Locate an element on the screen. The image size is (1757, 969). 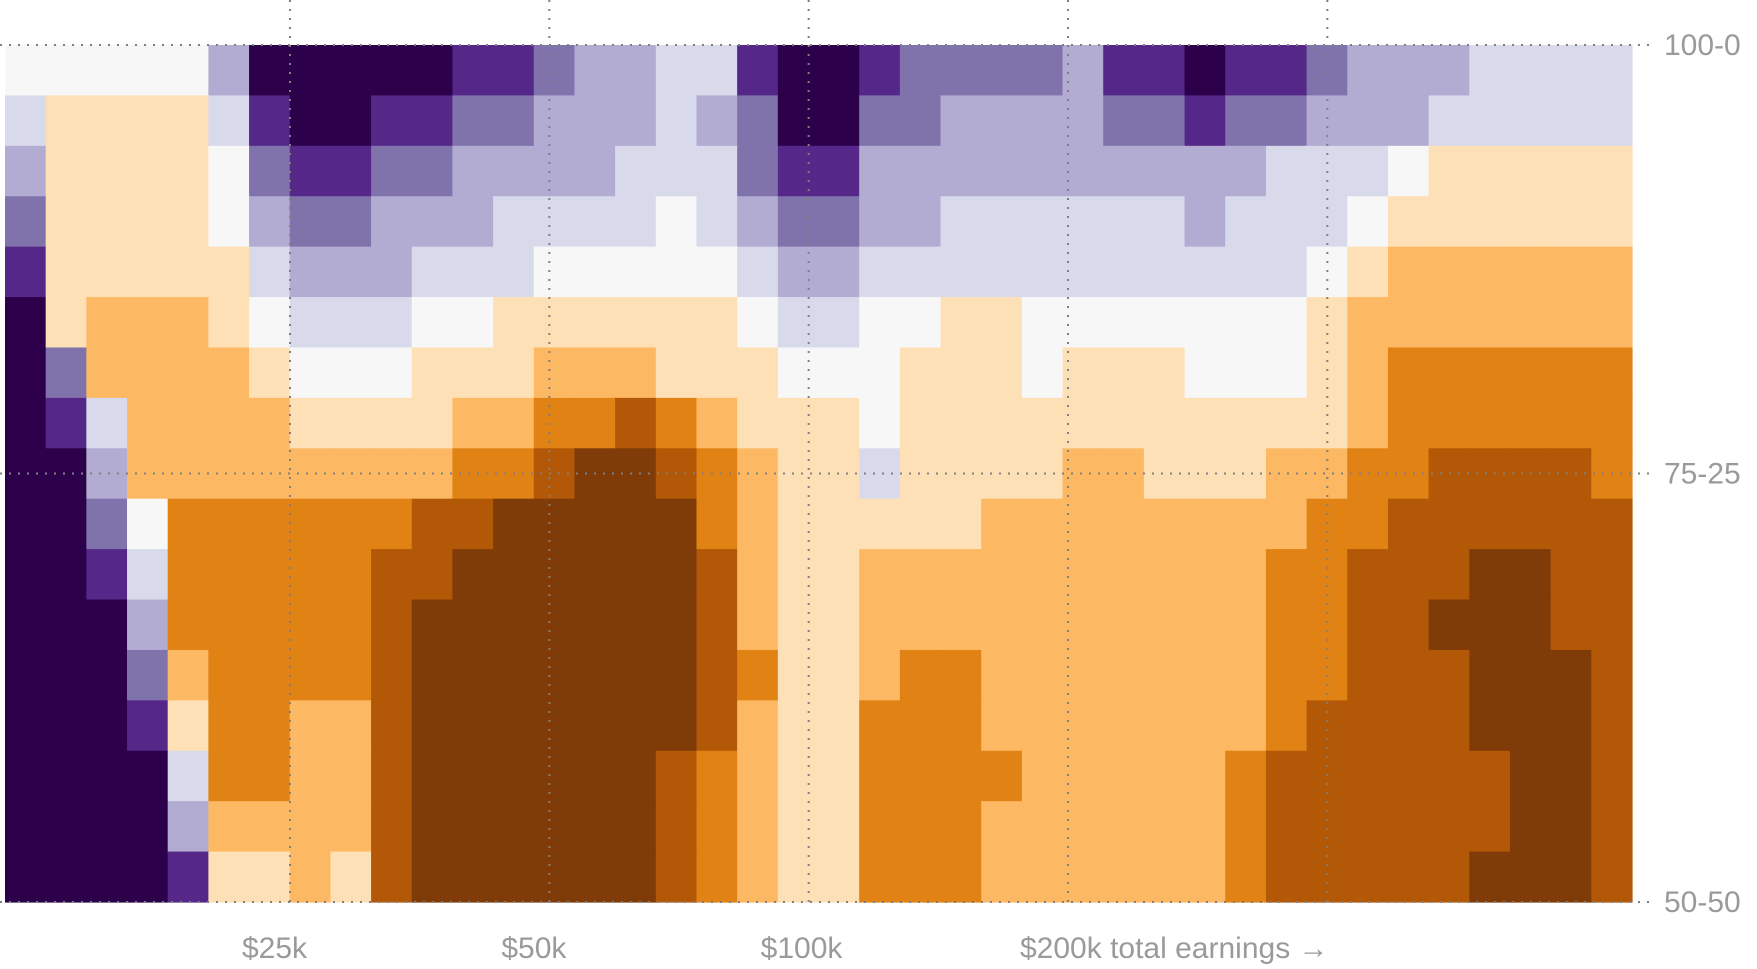
y-tick-label: 50-50 is located at coordinates (1702, 902).